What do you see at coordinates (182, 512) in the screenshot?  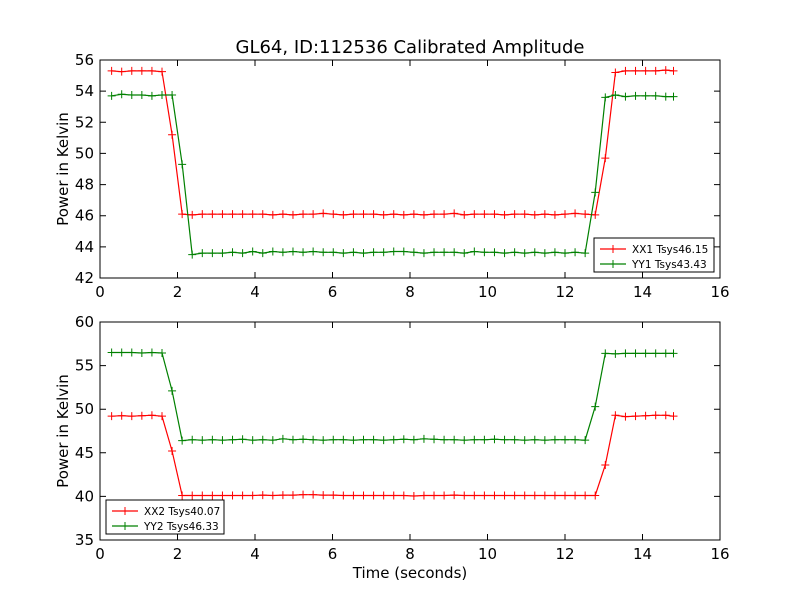 I see `legend-label: XX2 Tsys40.07` at bounding box center [182, 512].